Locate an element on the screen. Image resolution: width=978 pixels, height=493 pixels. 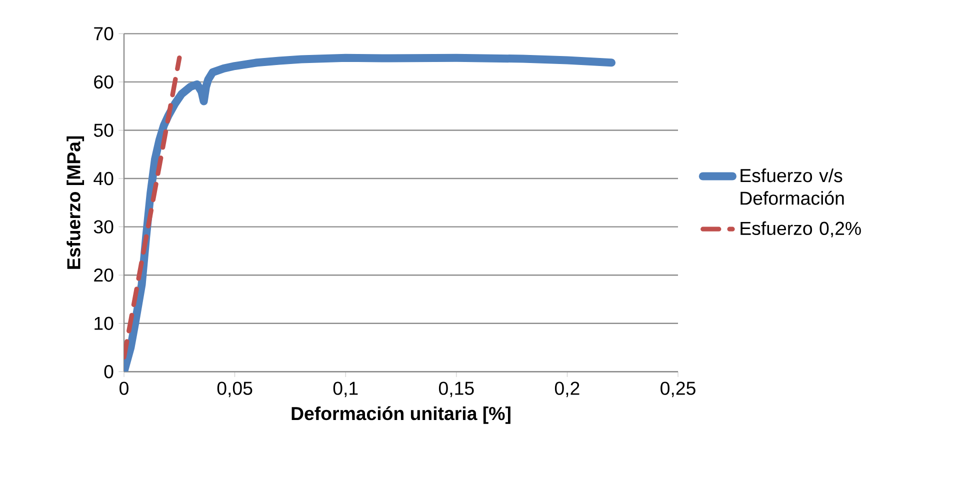
x-tick-label: 0,15 is located at coordinates (456, 390).